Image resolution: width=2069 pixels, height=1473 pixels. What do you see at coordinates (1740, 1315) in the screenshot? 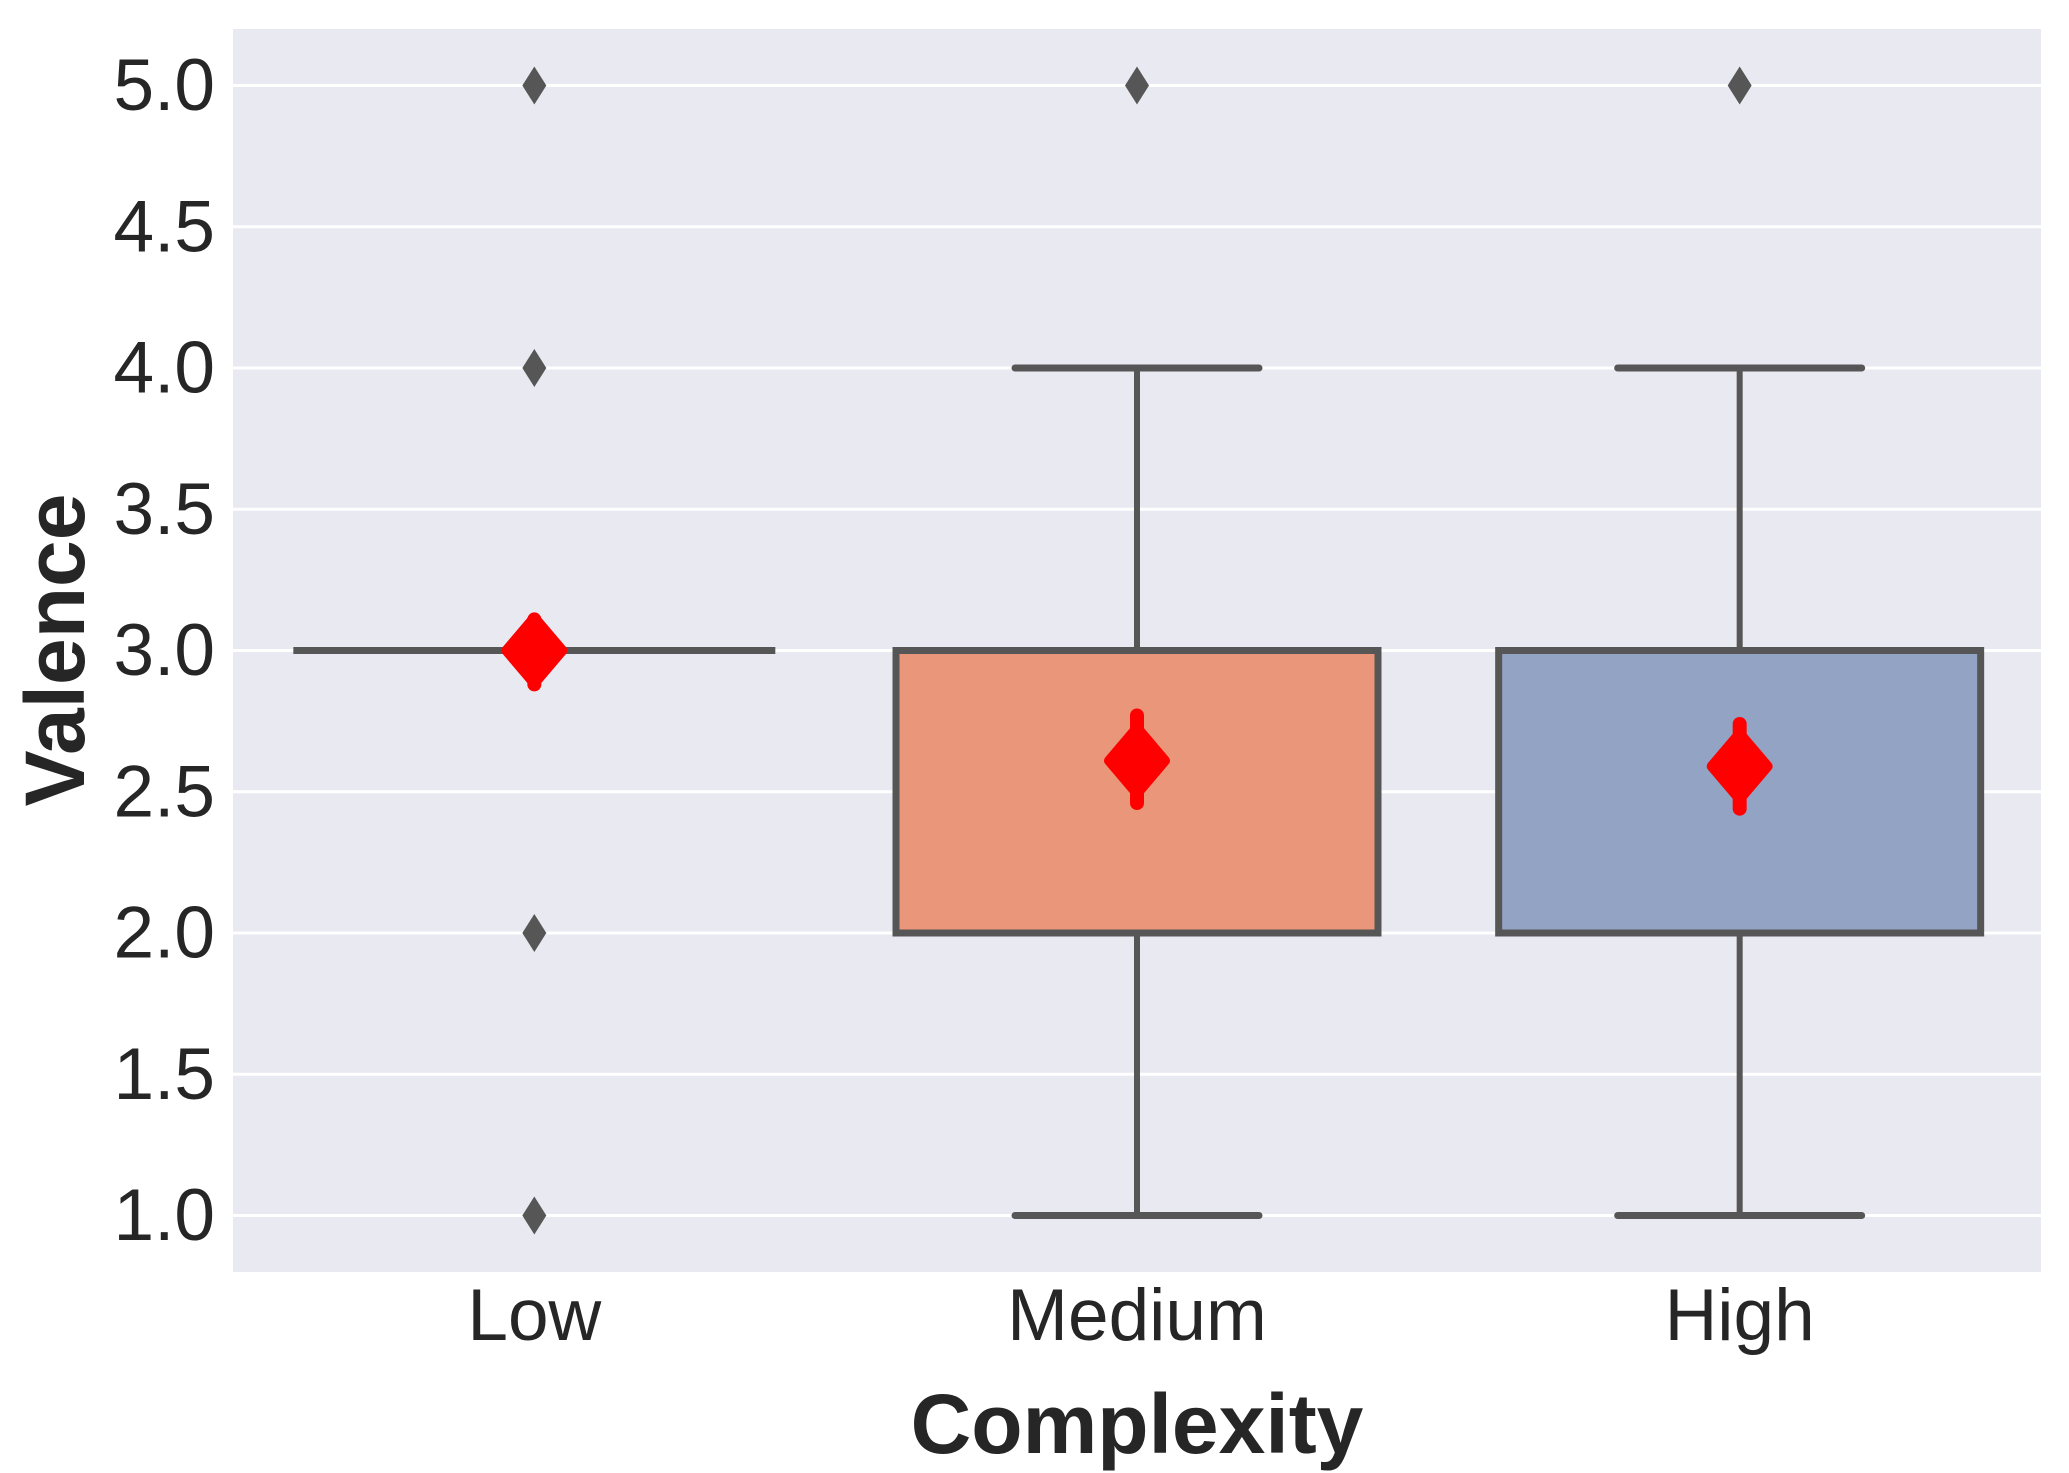
I see `x-tick-label: High` at bounding box center [1740, 1315].